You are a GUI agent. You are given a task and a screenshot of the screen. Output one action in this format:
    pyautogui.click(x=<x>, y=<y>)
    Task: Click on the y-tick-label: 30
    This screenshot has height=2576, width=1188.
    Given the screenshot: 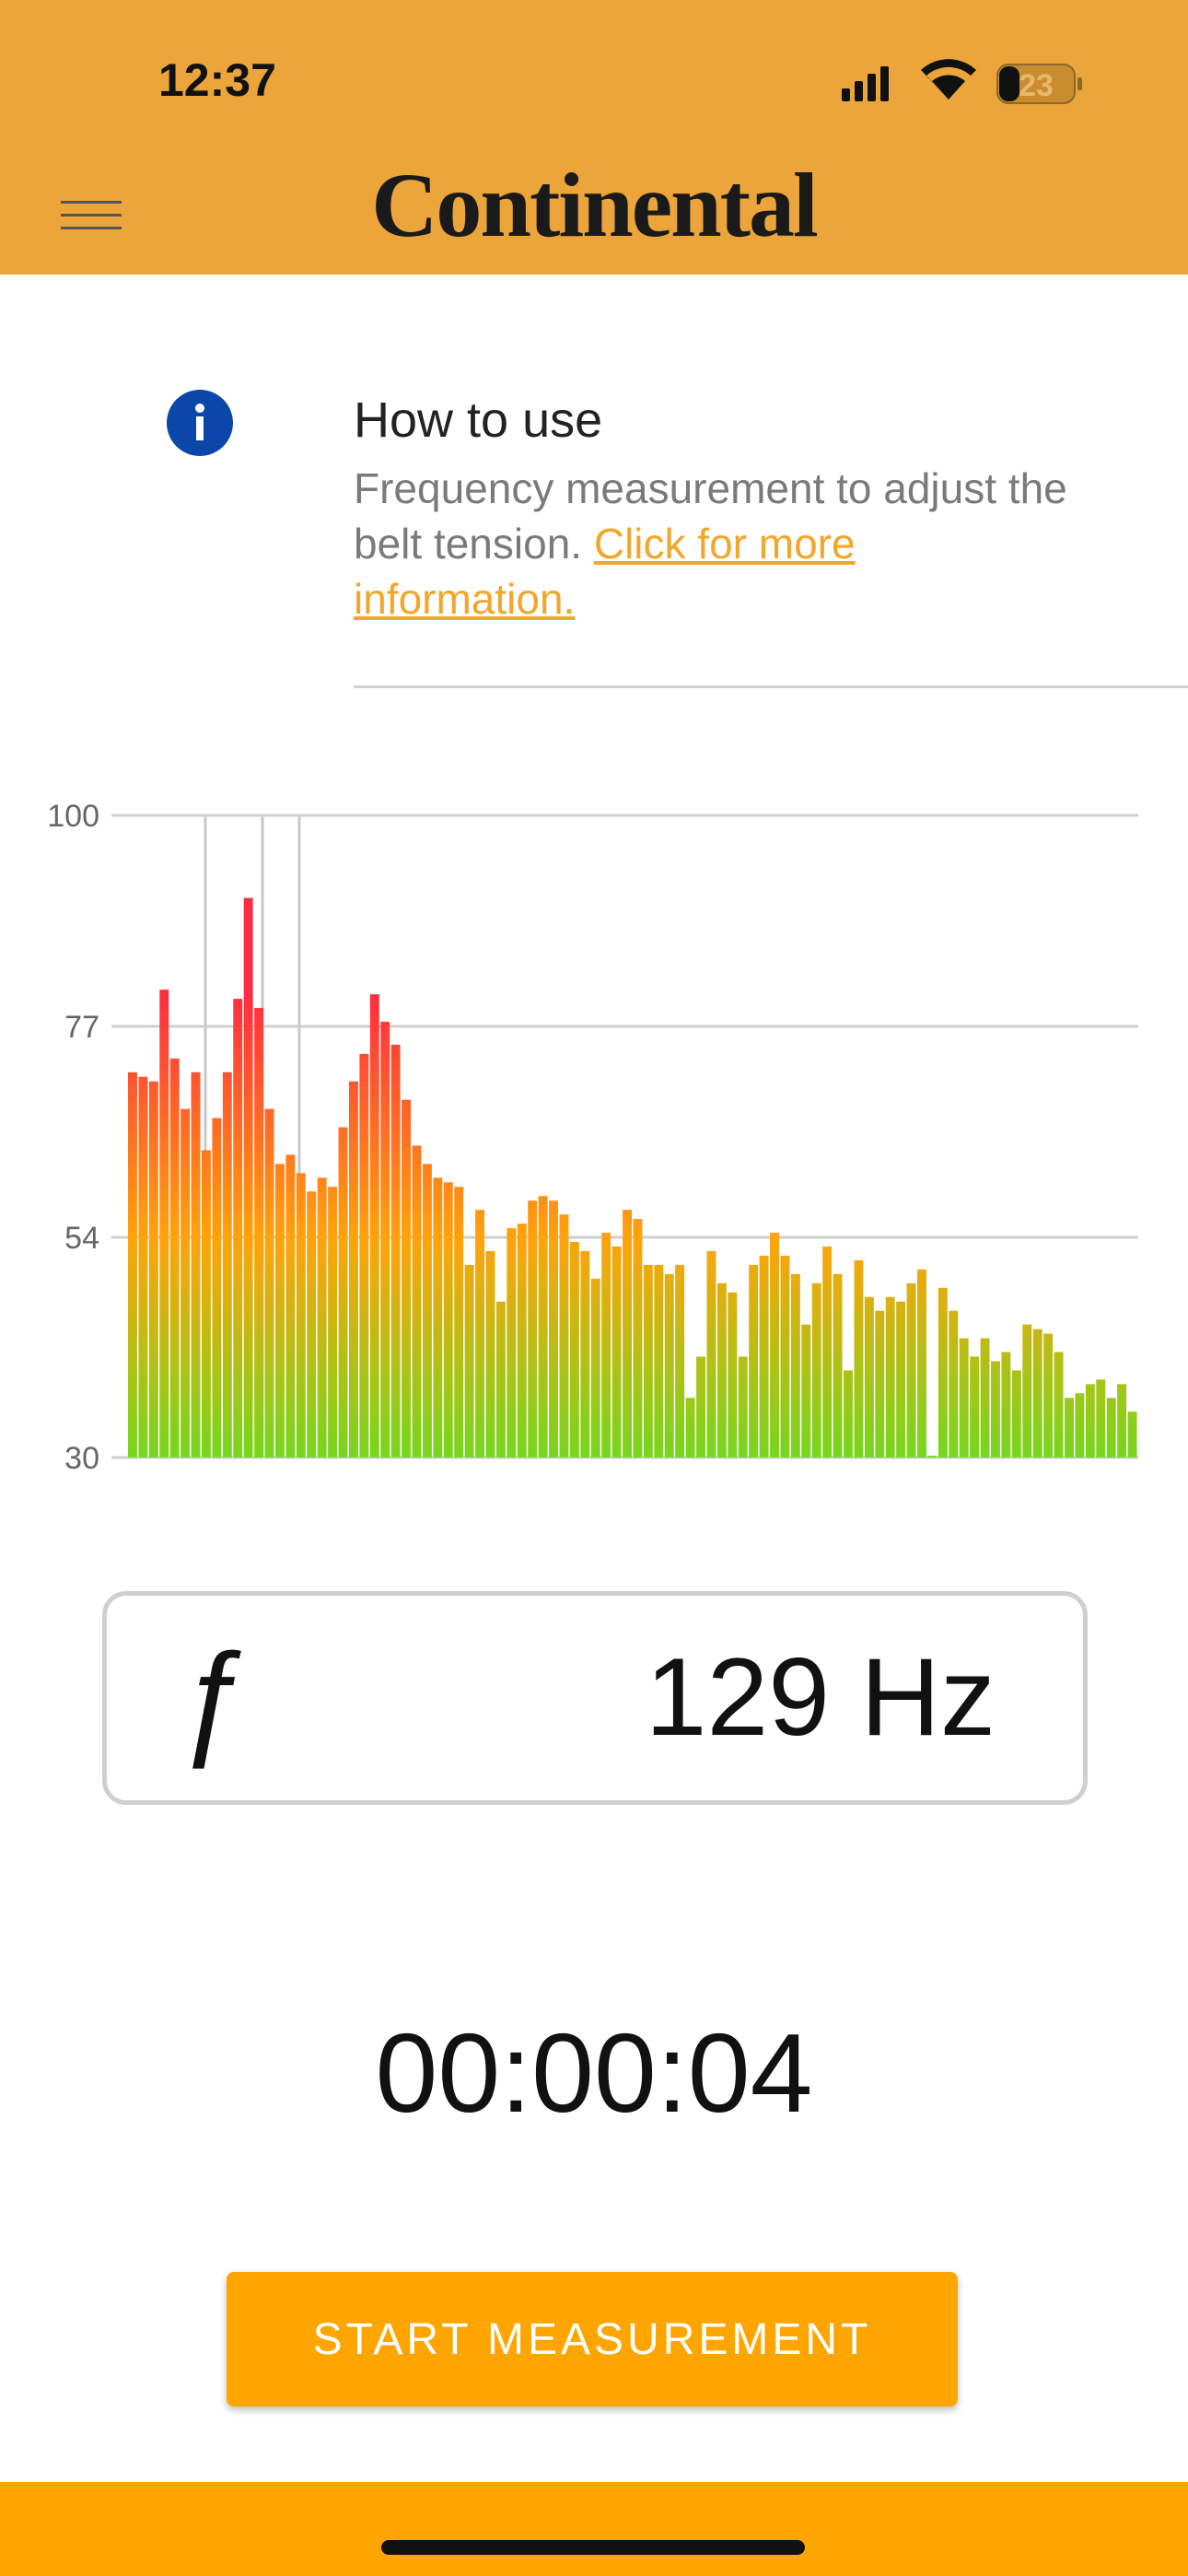 What is the action you would take?
    pyautogui.click(x=81, y=1458)
    